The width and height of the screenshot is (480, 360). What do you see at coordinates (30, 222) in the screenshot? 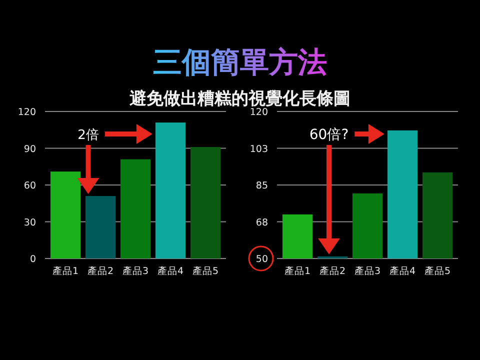
I see `y-tick-label: 30` at bounding box center [30, 222].